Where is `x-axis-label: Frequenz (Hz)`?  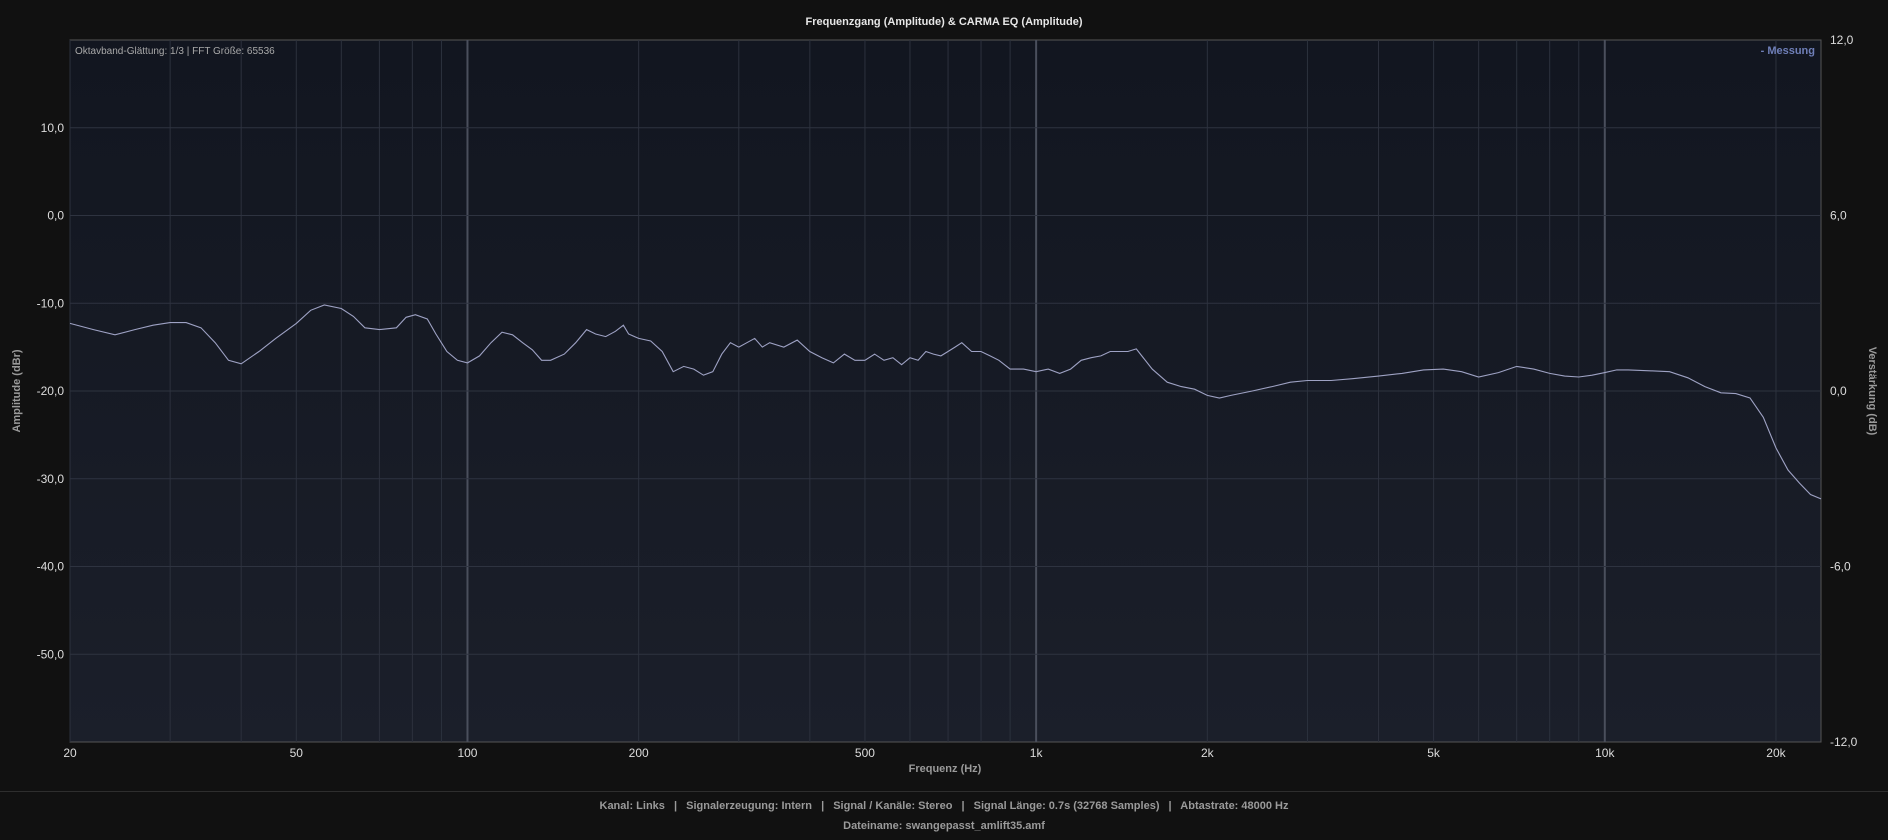 x-axis-label: Frequenz (Hz) is located at coordinates (945, 769).